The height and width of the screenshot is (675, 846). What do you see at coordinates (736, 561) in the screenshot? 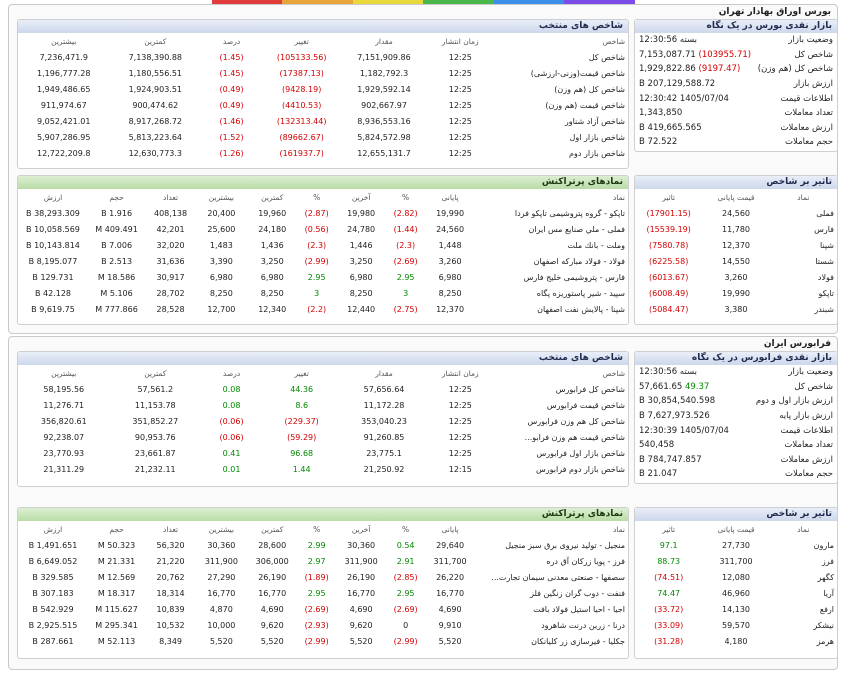
I see `impact-row: فرز 311,700 88.73` at bounding box center [736, 561].